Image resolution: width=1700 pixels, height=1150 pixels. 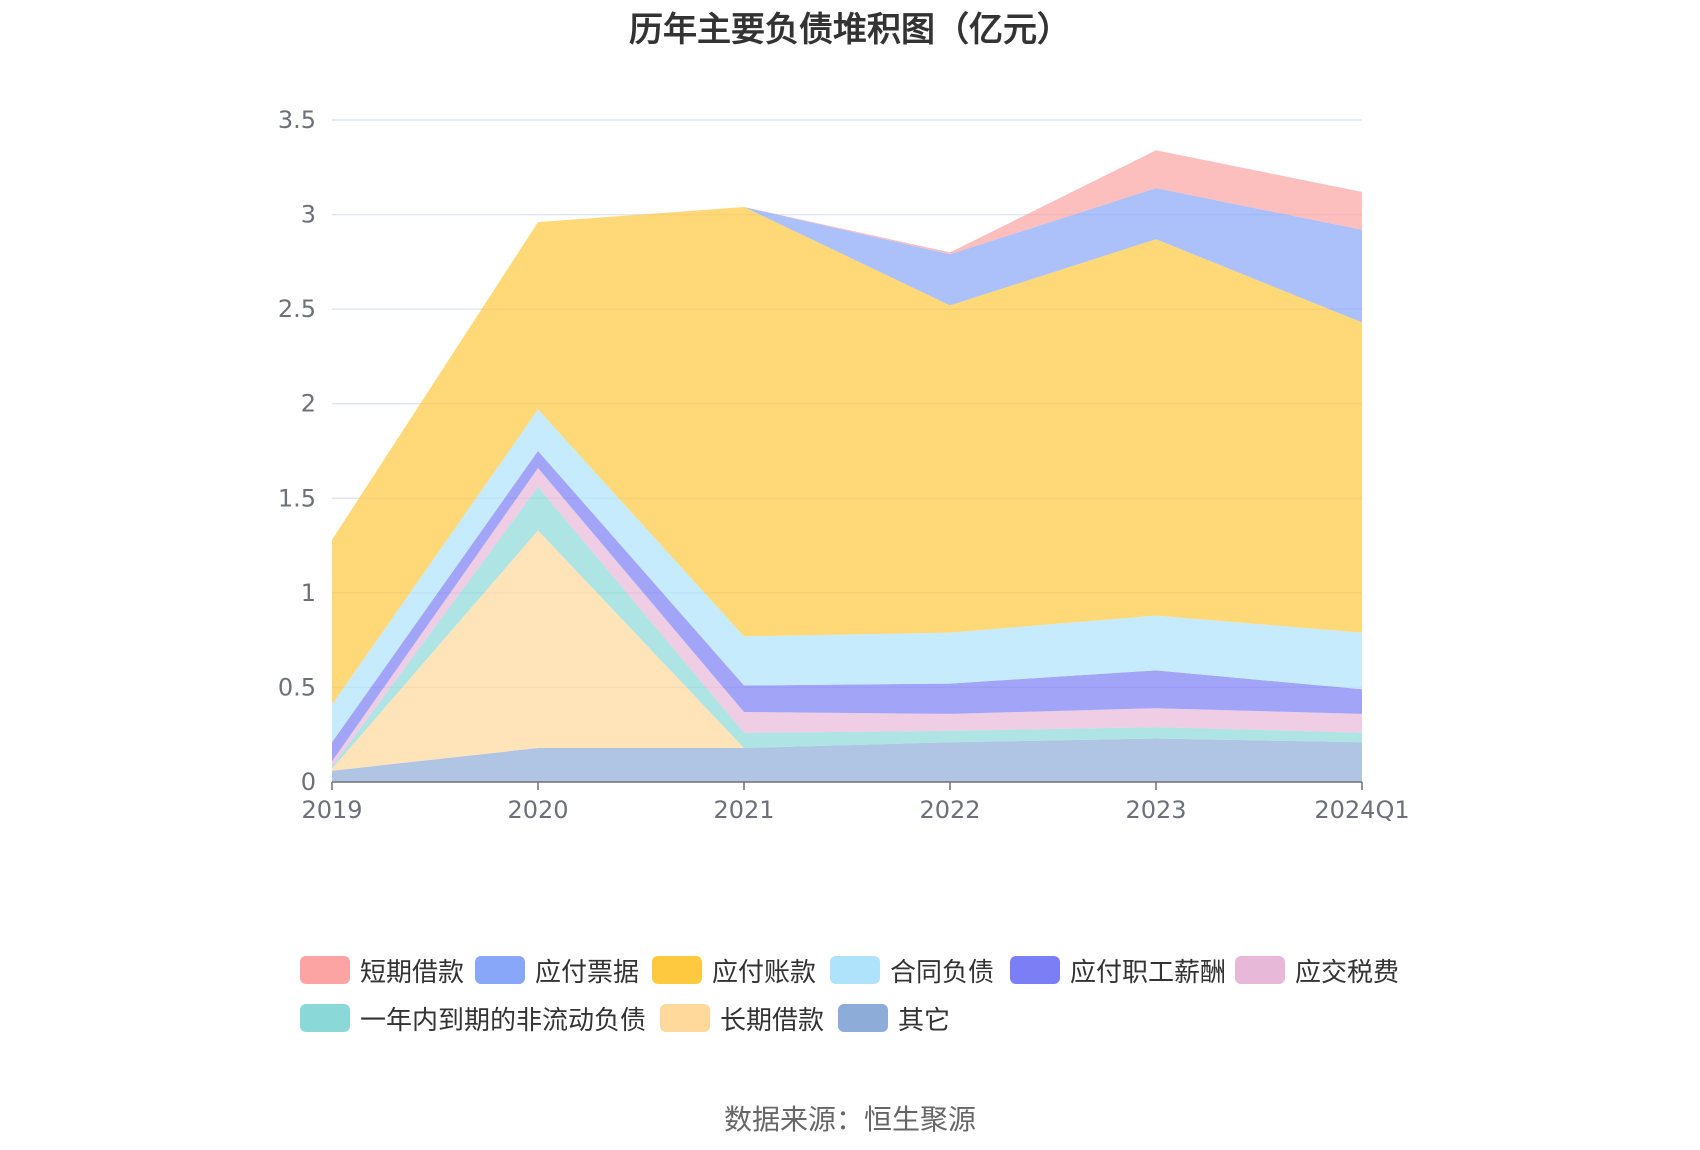 I want to click on x-tick-label: 2019, so click(x=331, y=810).